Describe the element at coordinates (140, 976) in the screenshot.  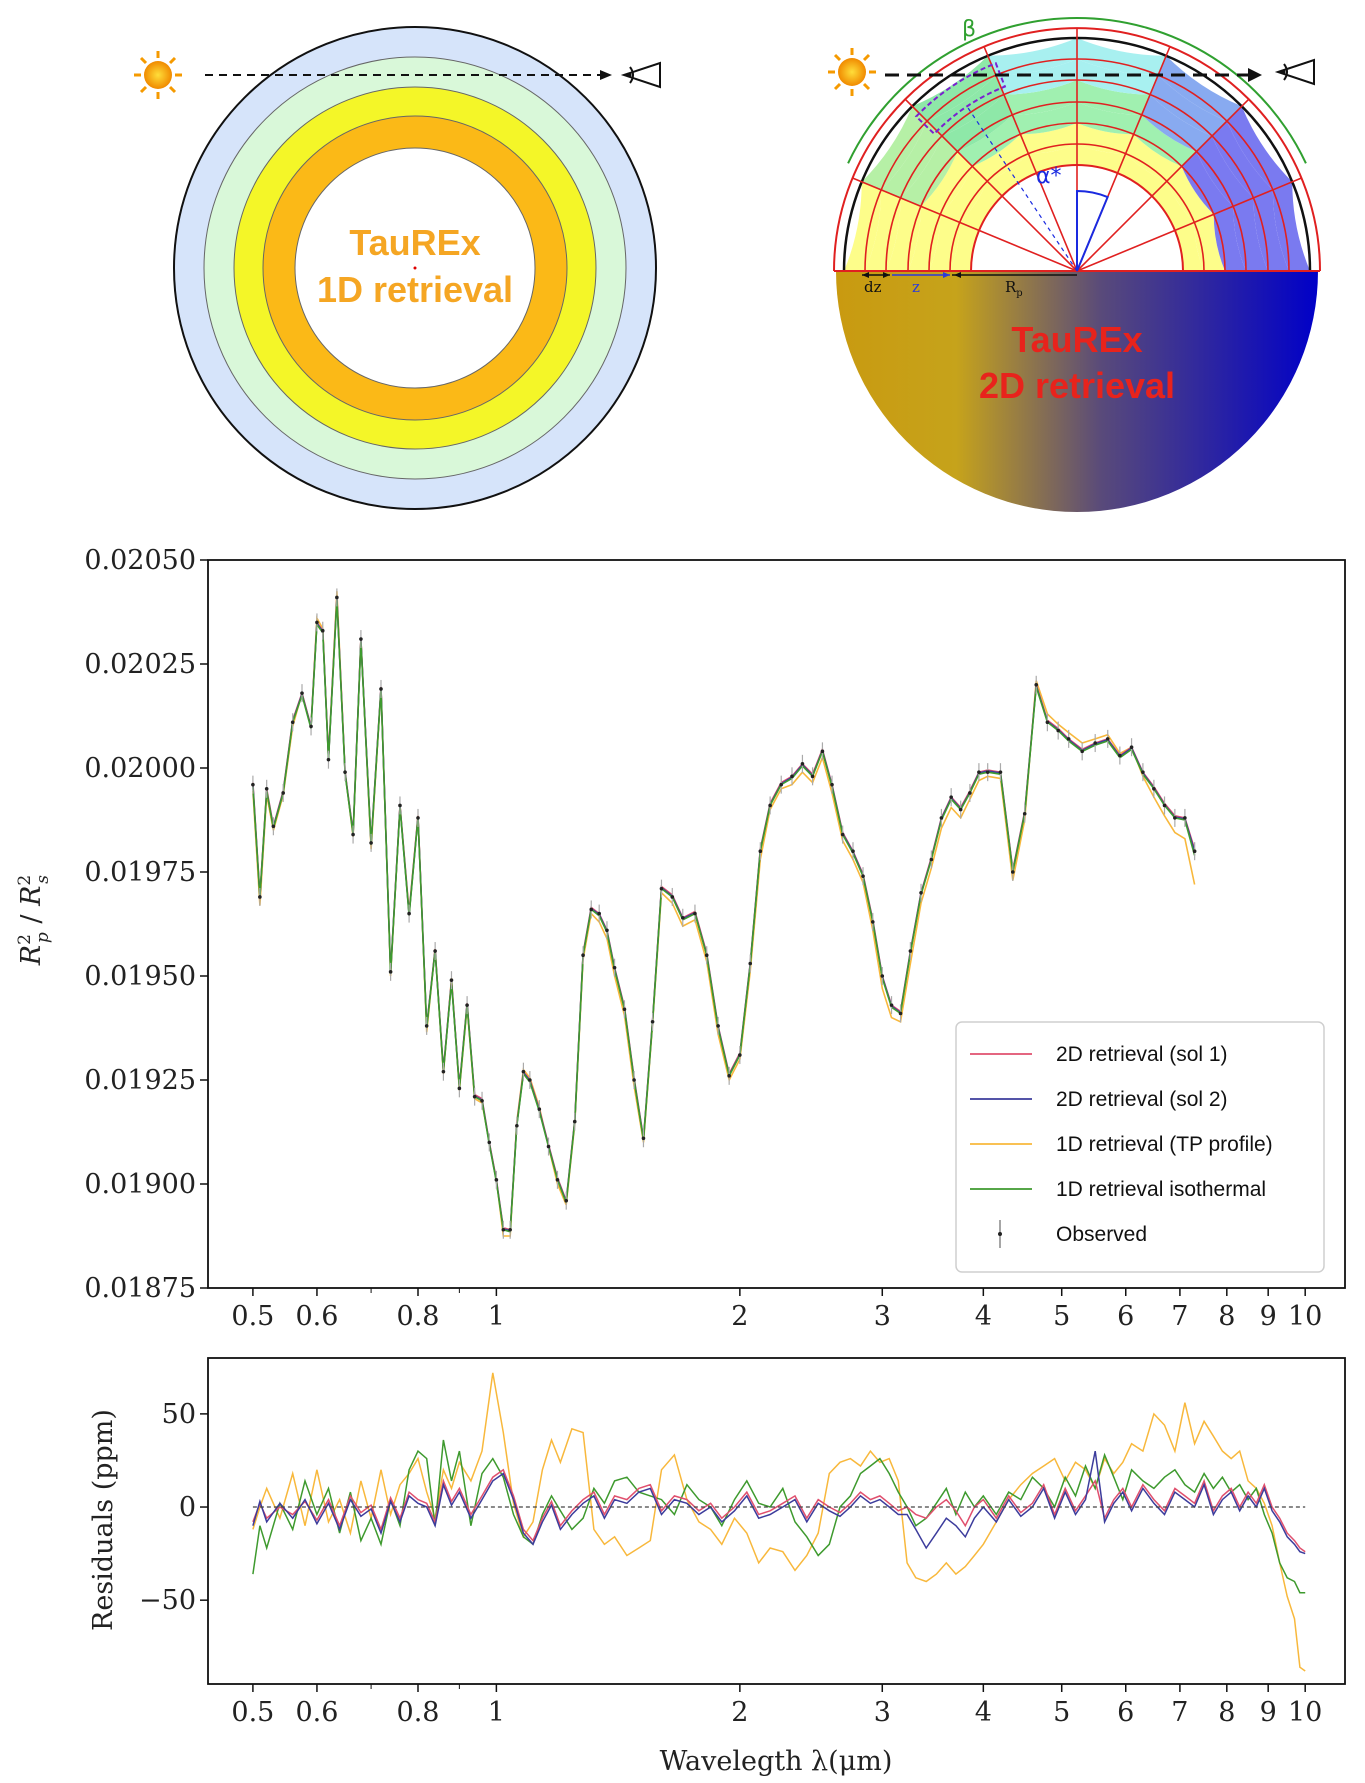
I see `spectrum-y-tick-label: 0.01950` at that location.